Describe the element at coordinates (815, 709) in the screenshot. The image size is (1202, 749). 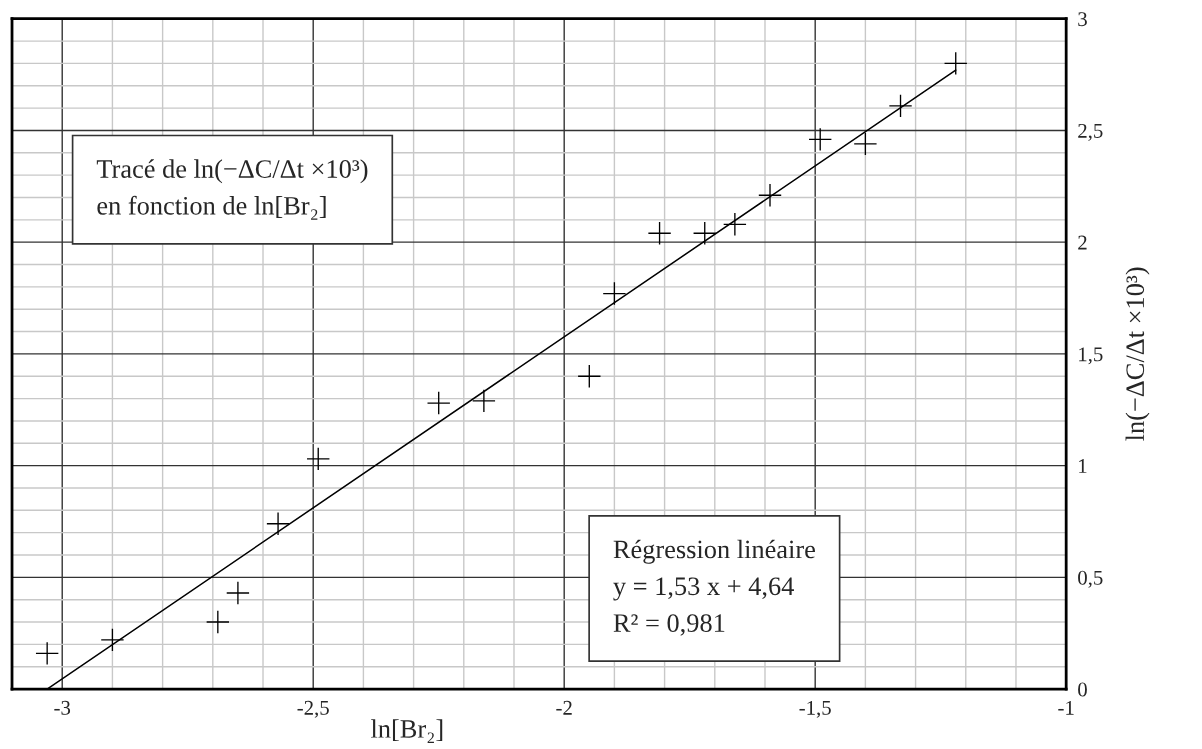
I see `x-tick-label: -1,5` at that location.